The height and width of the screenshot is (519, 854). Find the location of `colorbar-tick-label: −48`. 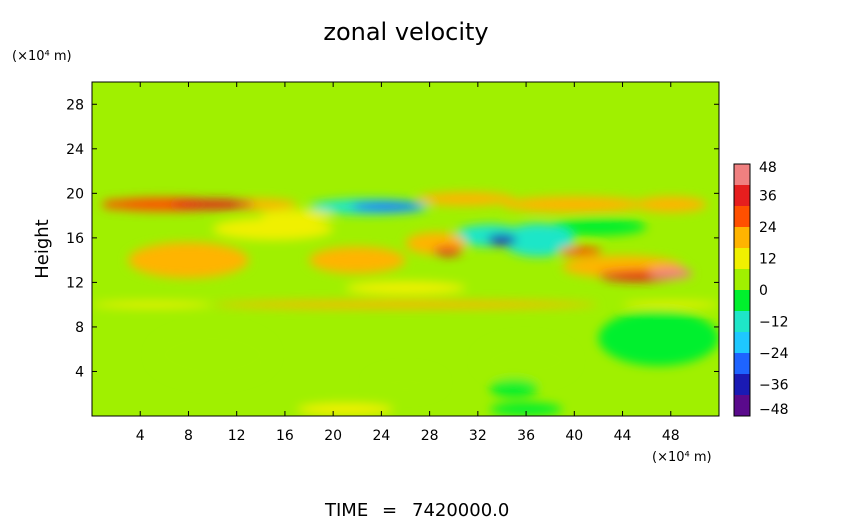

colorbar-tick-label: −48 is located at coordinates (774, 410).